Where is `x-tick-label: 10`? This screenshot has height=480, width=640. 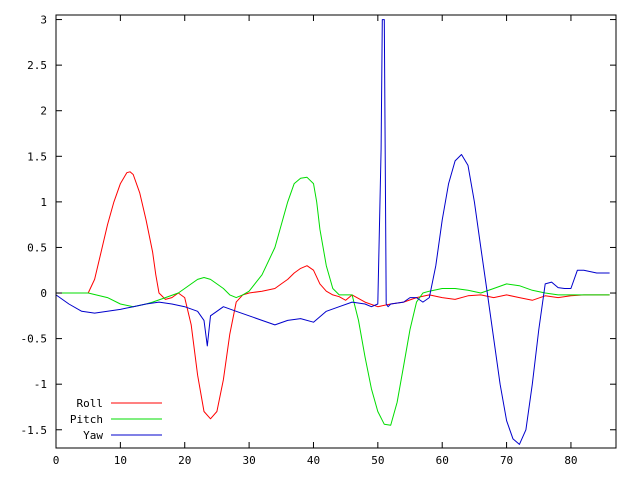
x-tick-label: 10 is located at coordinates (120, 460).